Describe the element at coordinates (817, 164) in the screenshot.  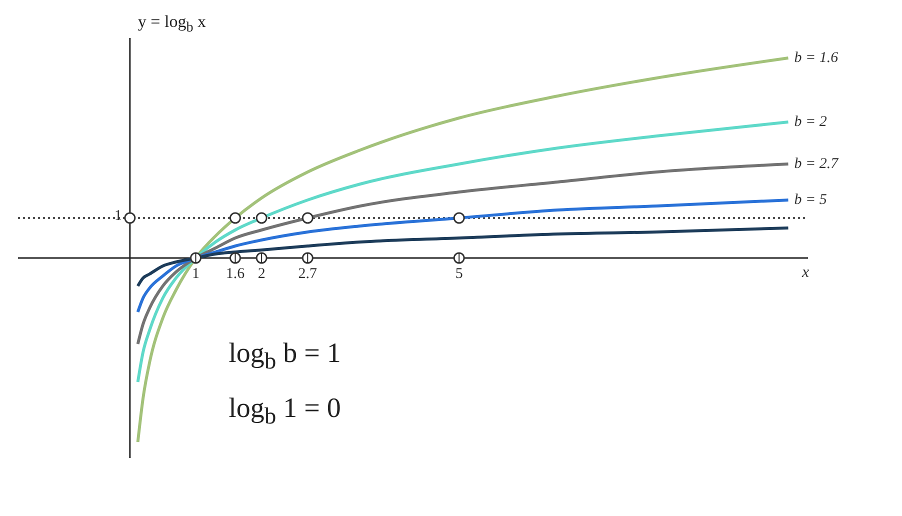
I see `series-label: b = 2.7` at that location.